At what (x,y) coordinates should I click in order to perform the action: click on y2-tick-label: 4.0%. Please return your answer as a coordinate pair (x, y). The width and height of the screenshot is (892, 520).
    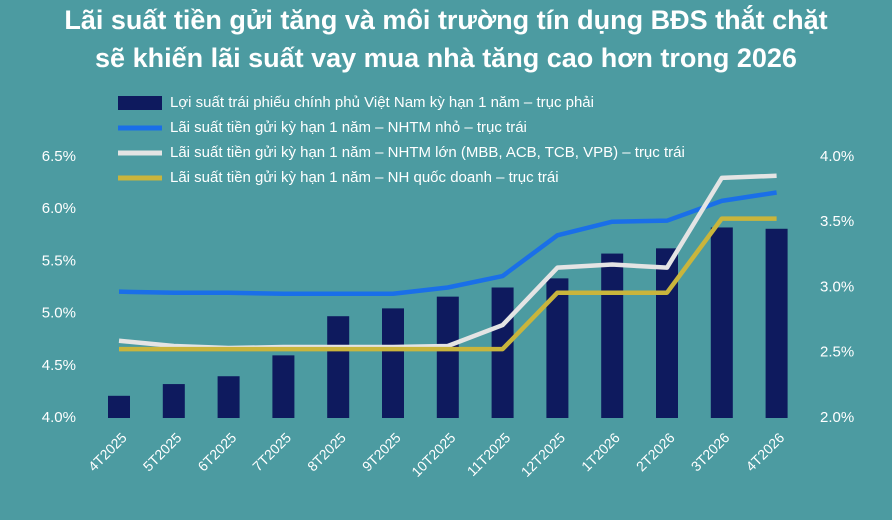
    Looking at the image, I should click on (837, 156).